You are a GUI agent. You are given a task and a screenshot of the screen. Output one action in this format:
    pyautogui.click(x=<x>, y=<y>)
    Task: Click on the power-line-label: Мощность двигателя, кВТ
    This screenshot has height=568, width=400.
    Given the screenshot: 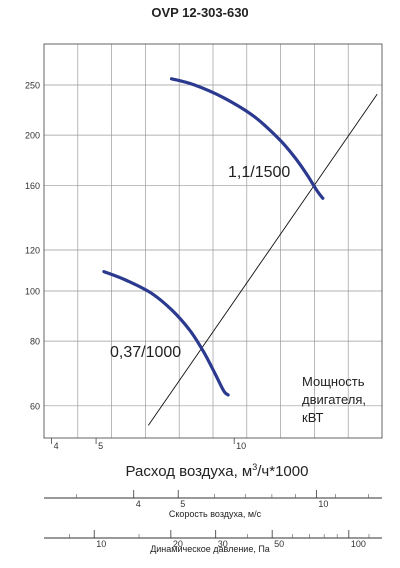 What is the action you would take?
    pyautogui.click(x=334, y=399)
    